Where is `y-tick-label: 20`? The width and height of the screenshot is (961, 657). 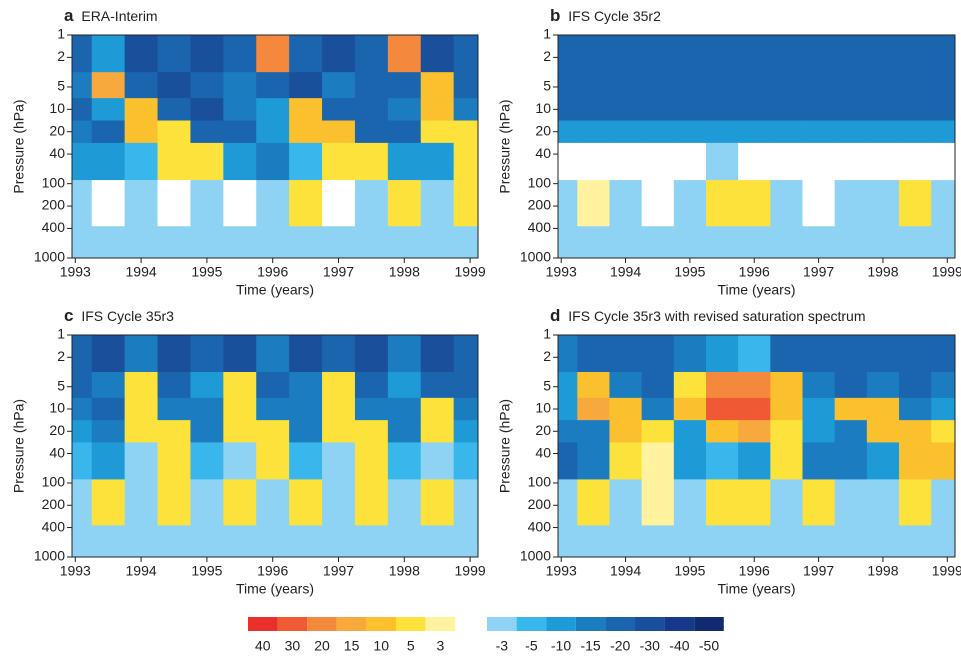
y-tick-label: 20 is located at coordinates (57, 430).